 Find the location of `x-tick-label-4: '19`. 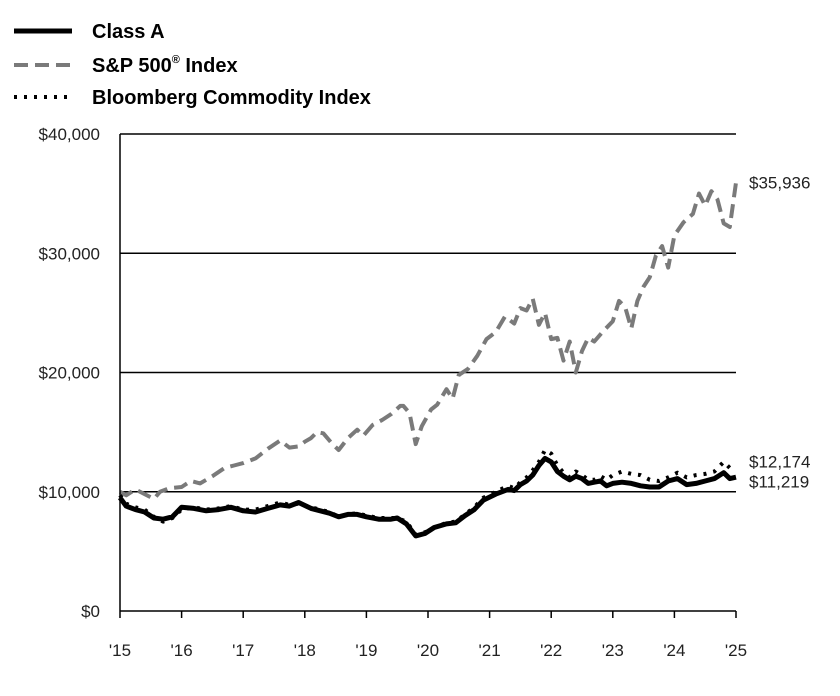

x-tick-label-4: '19 is located at coordinates (366, 650).